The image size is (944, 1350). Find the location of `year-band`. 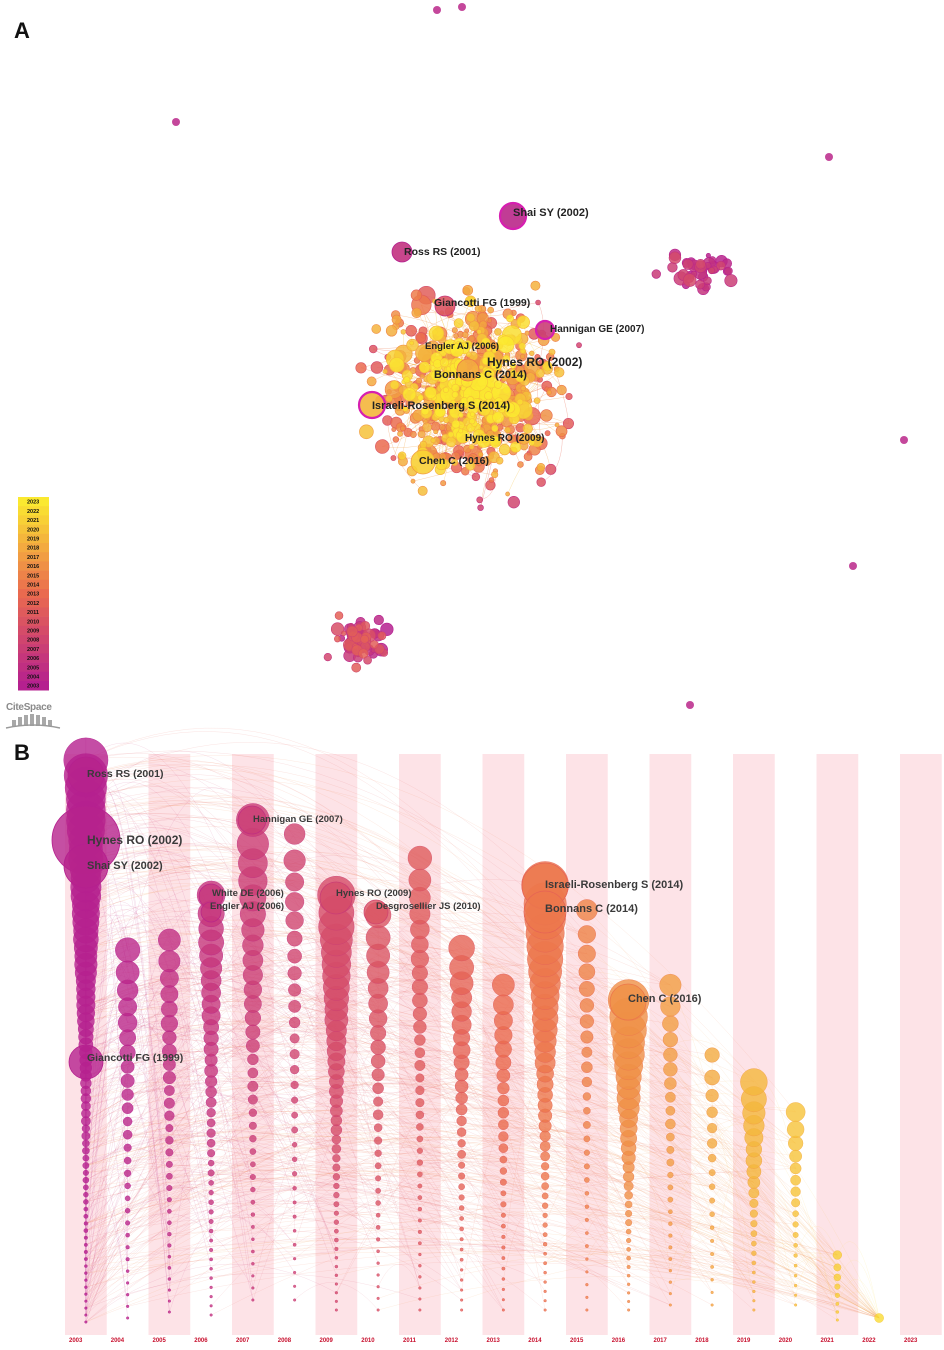

year-band is located at coordinates (837, 1044).